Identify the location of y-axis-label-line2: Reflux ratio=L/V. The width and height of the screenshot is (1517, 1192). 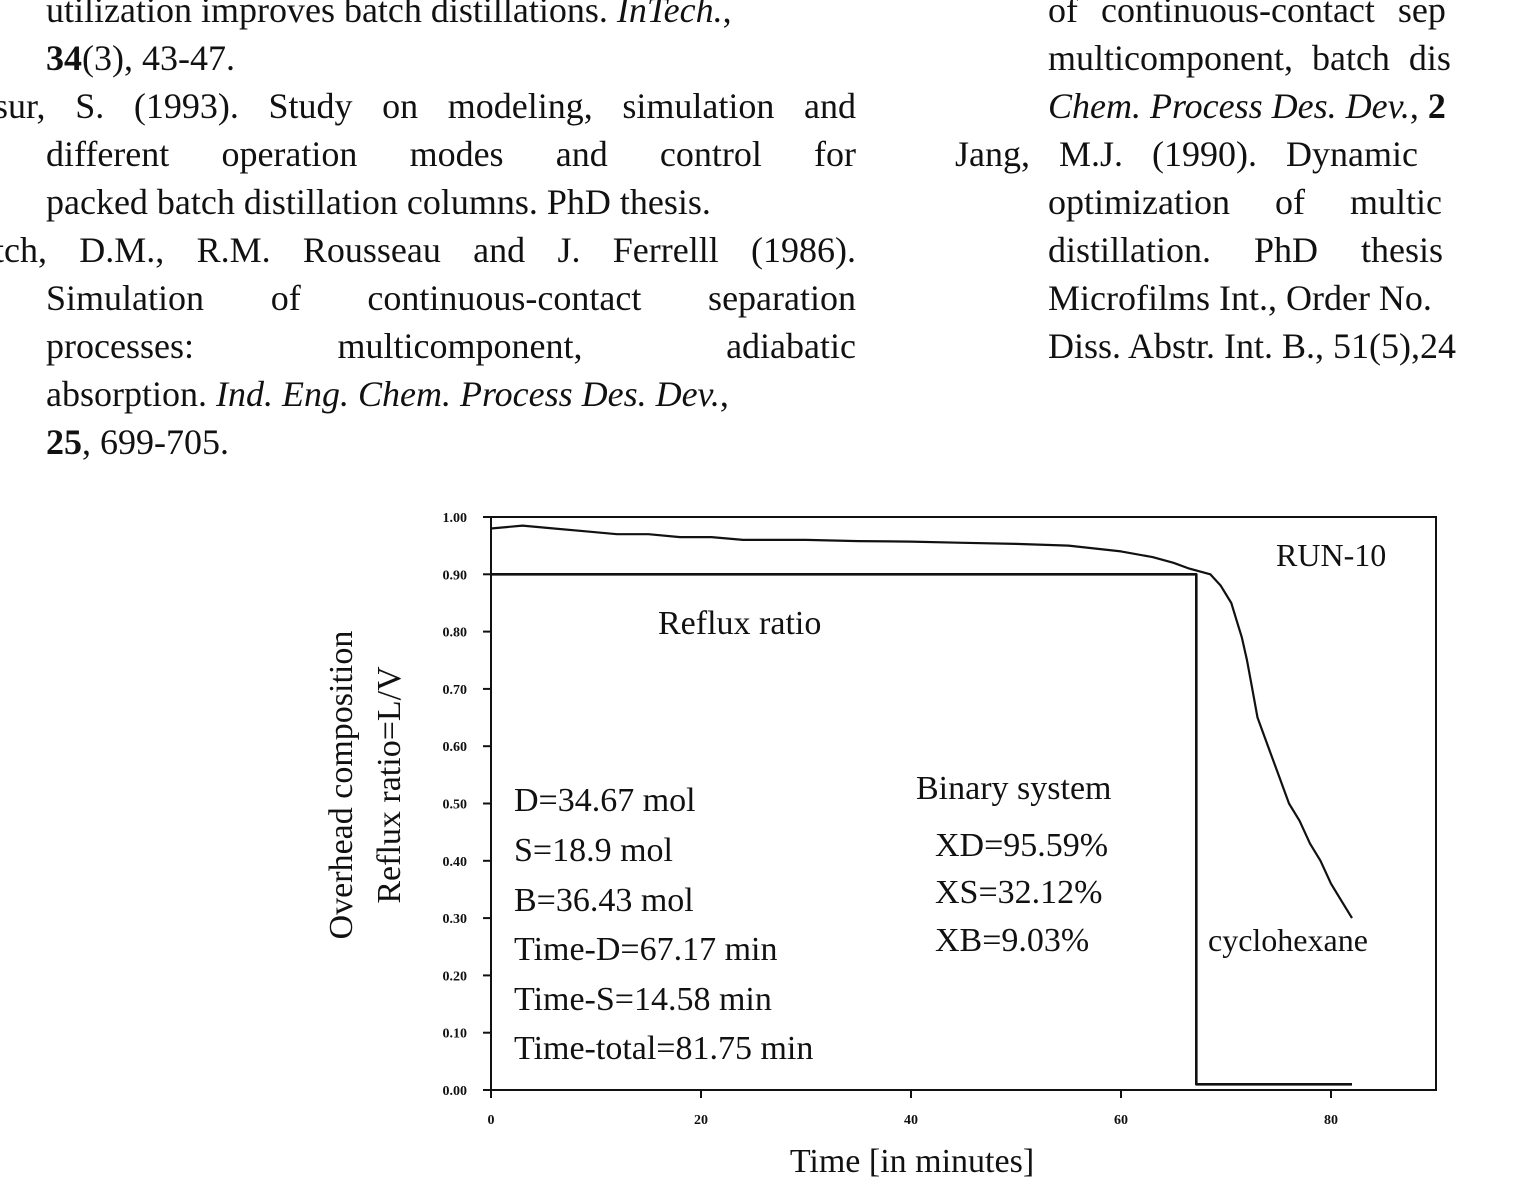
(389, 785).